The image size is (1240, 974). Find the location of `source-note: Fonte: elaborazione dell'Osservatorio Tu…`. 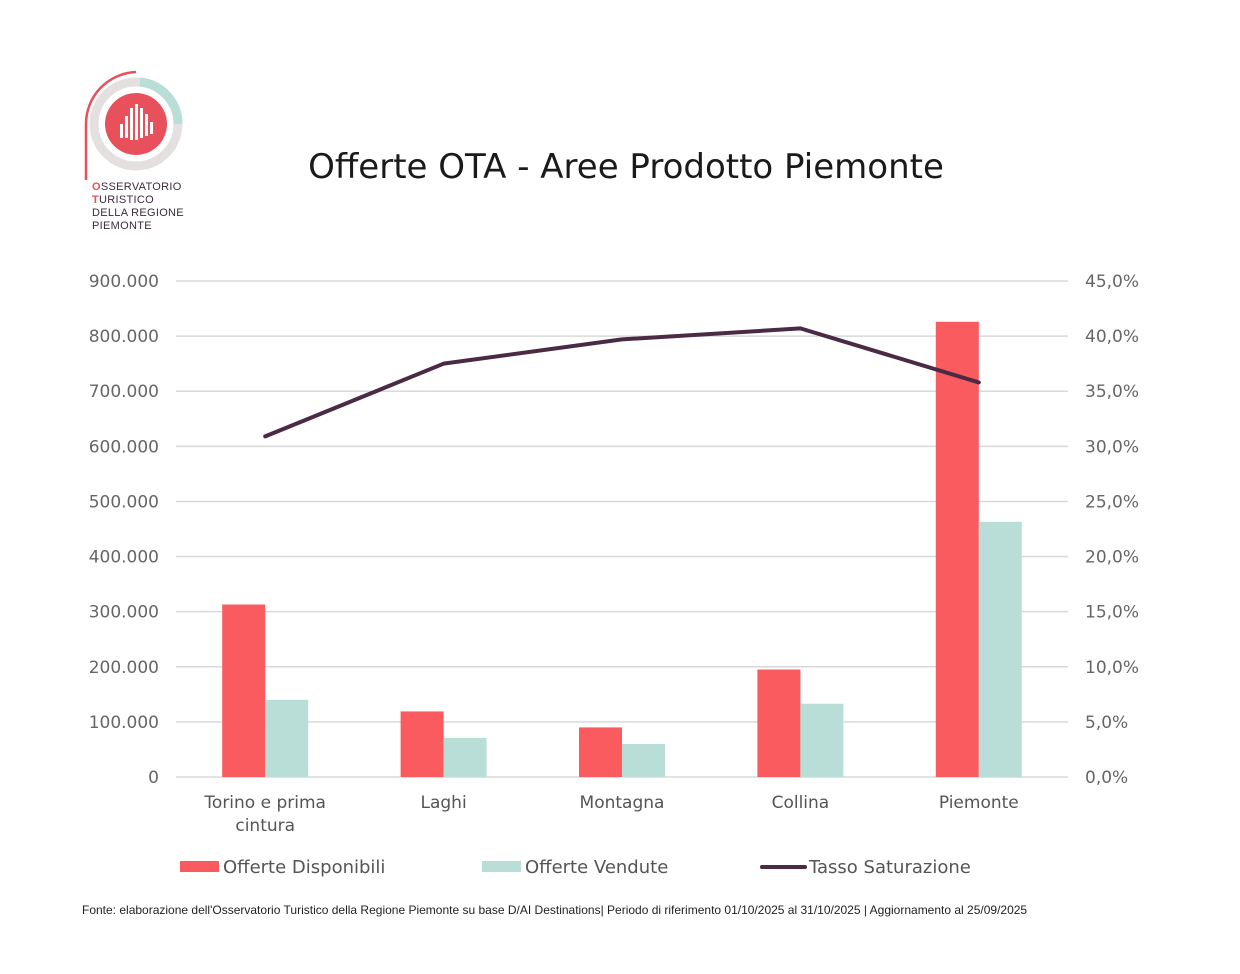

source-note: Fonte: elaborazione dell'Osservatorio Tu… is located at coordinates (555, 910).